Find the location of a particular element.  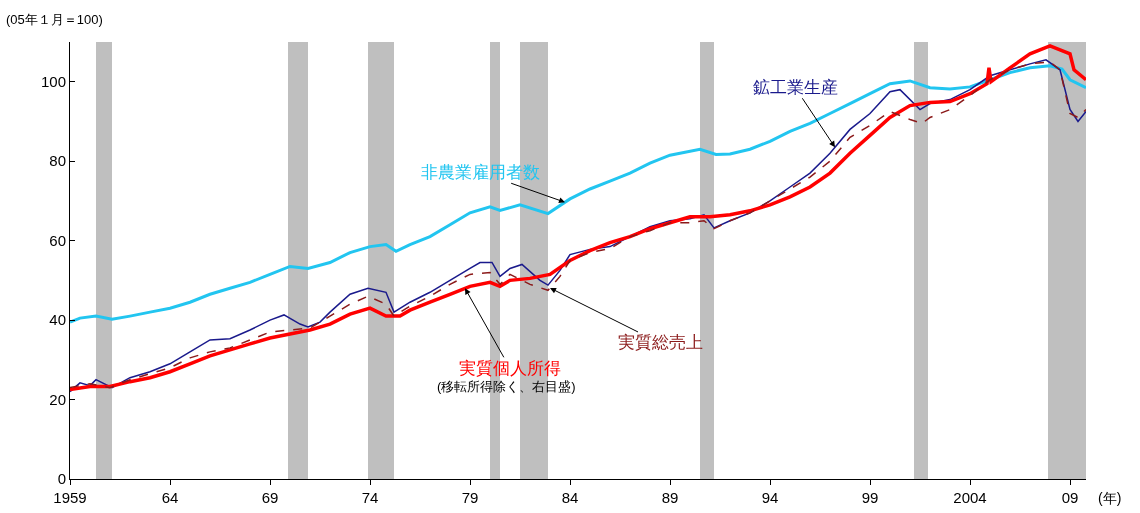

y-tick-label: 80 is located at coordinates (57, 161).